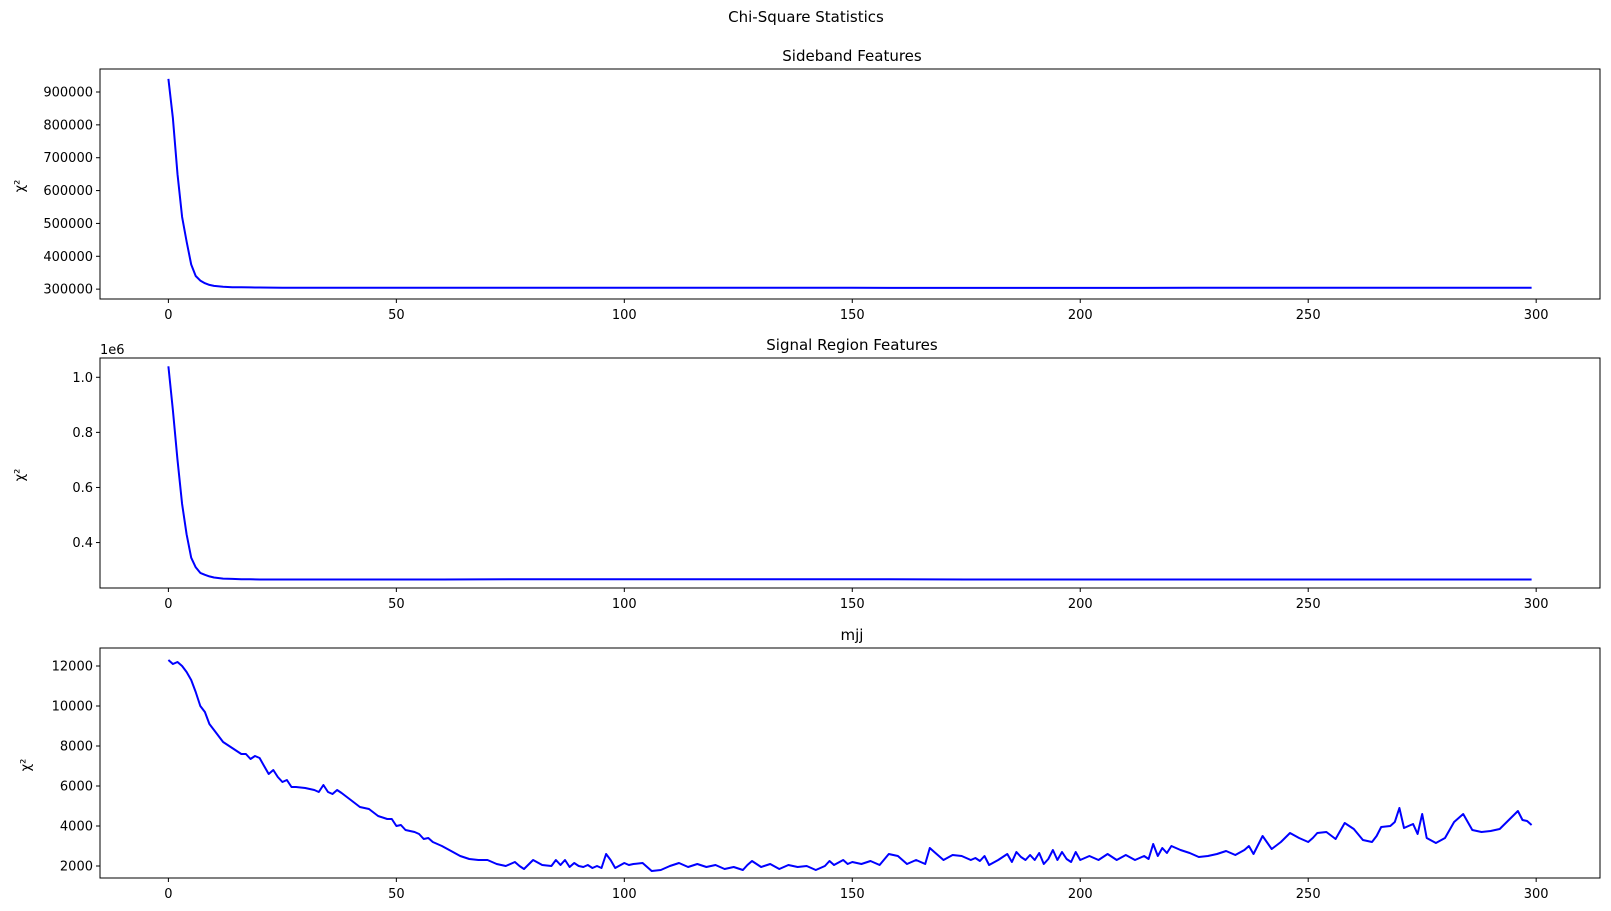 The image size is (1611, 911). Describe the element at coordinates (852, 56) in the screenshot. I see `panel-title: Sideband Features` at that location.